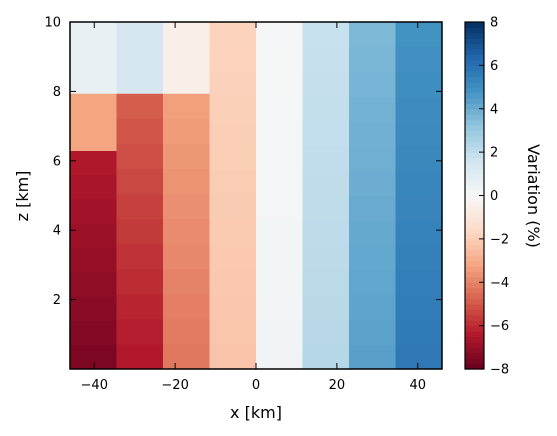 The image size is (557, 436). What do you see at coordinates (140, 181) in the screenshot?
I see `heatmap-cell-col1-band0-seg7` at bounding box center [140, 181].